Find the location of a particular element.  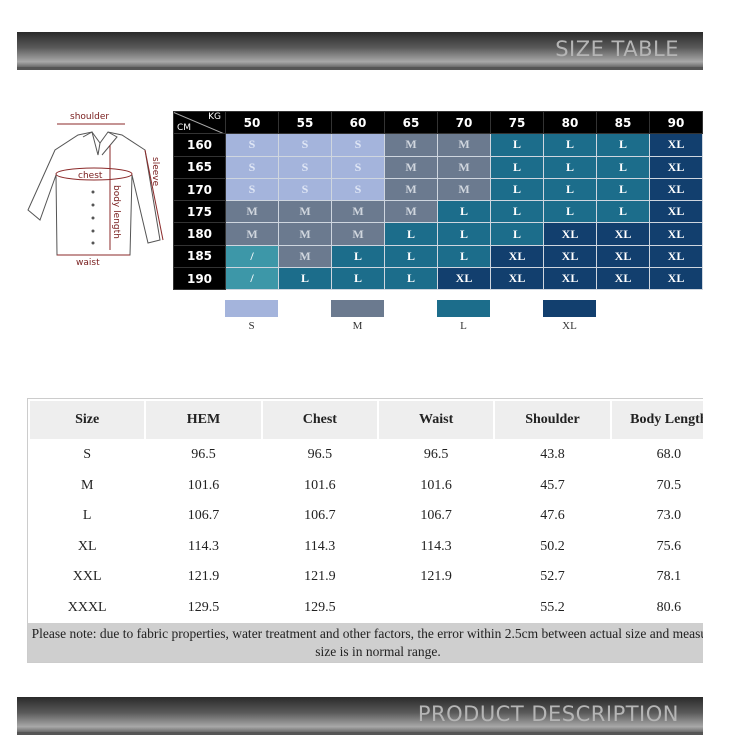

table-cell: M is located at coordinates (87, 485).